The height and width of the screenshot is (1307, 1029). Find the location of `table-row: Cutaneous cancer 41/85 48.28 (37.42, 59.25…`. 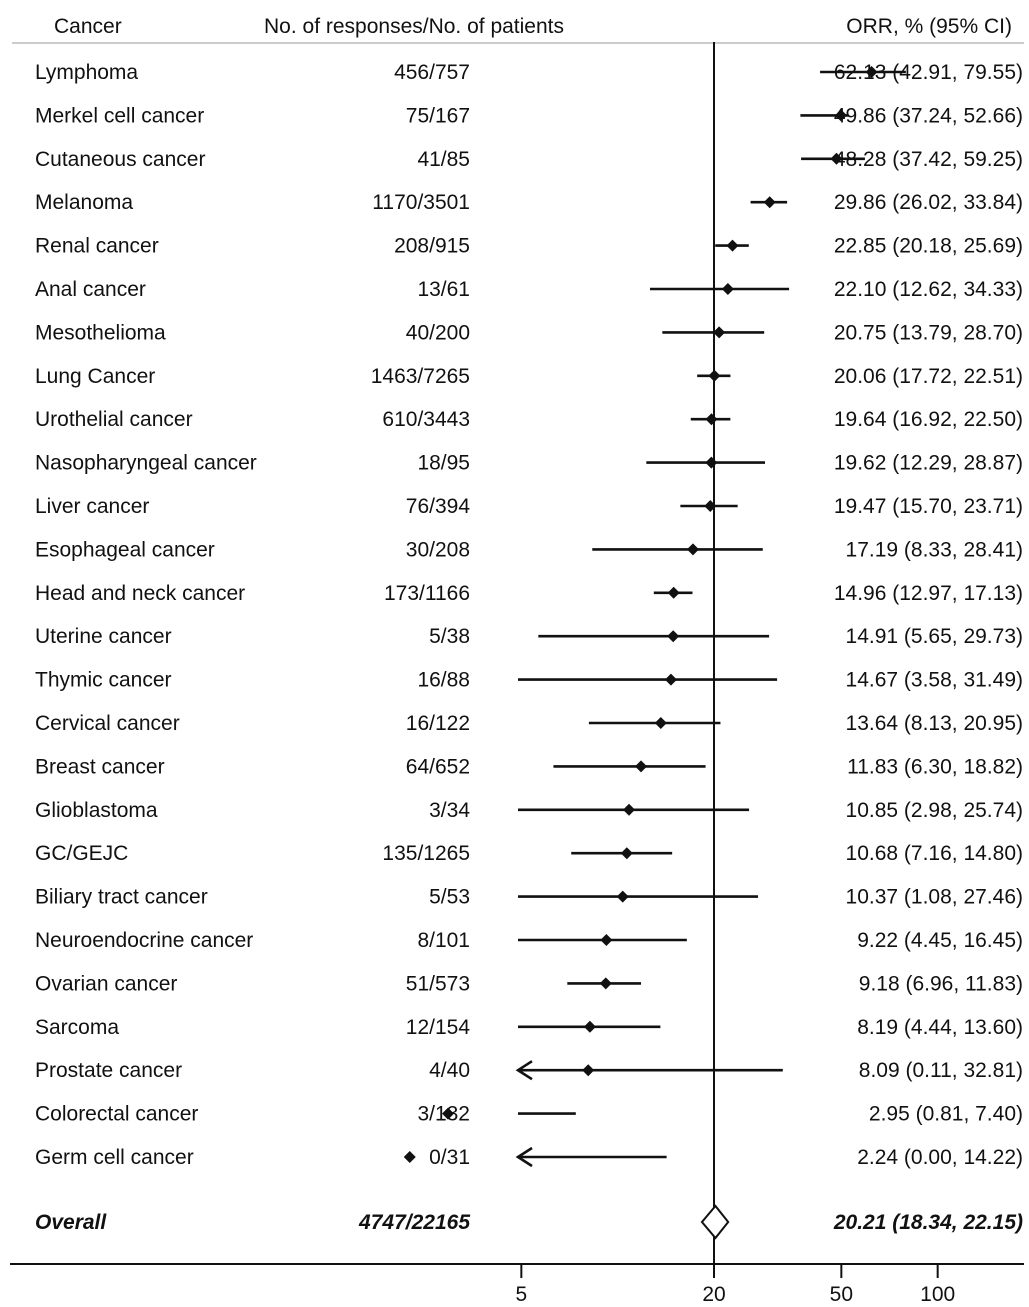

table-row: Cutaneous cancer 41/85 48.28 (37.42, 59.25… is located at coordinates (529, 159).